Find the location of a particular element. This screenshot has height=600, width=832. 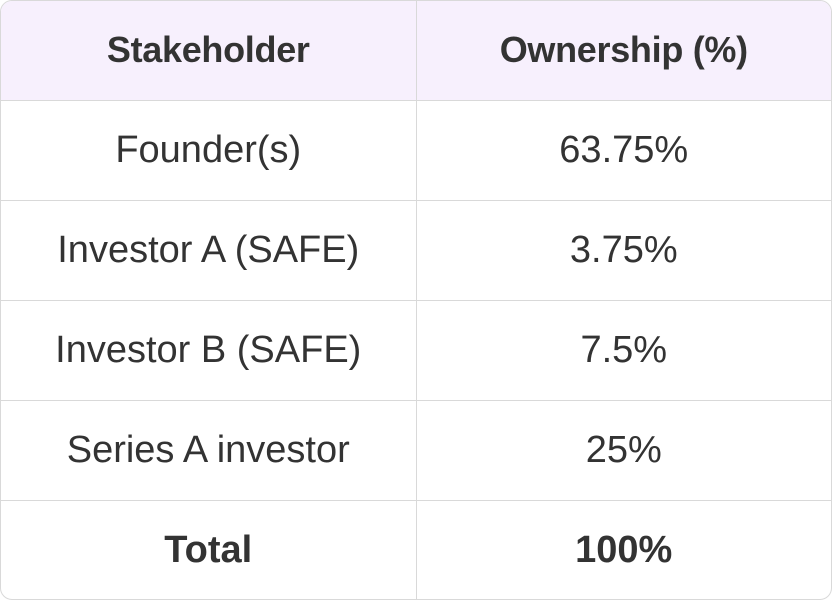

header-ownership: Ownership (%) is located at coordinates (623, 51).